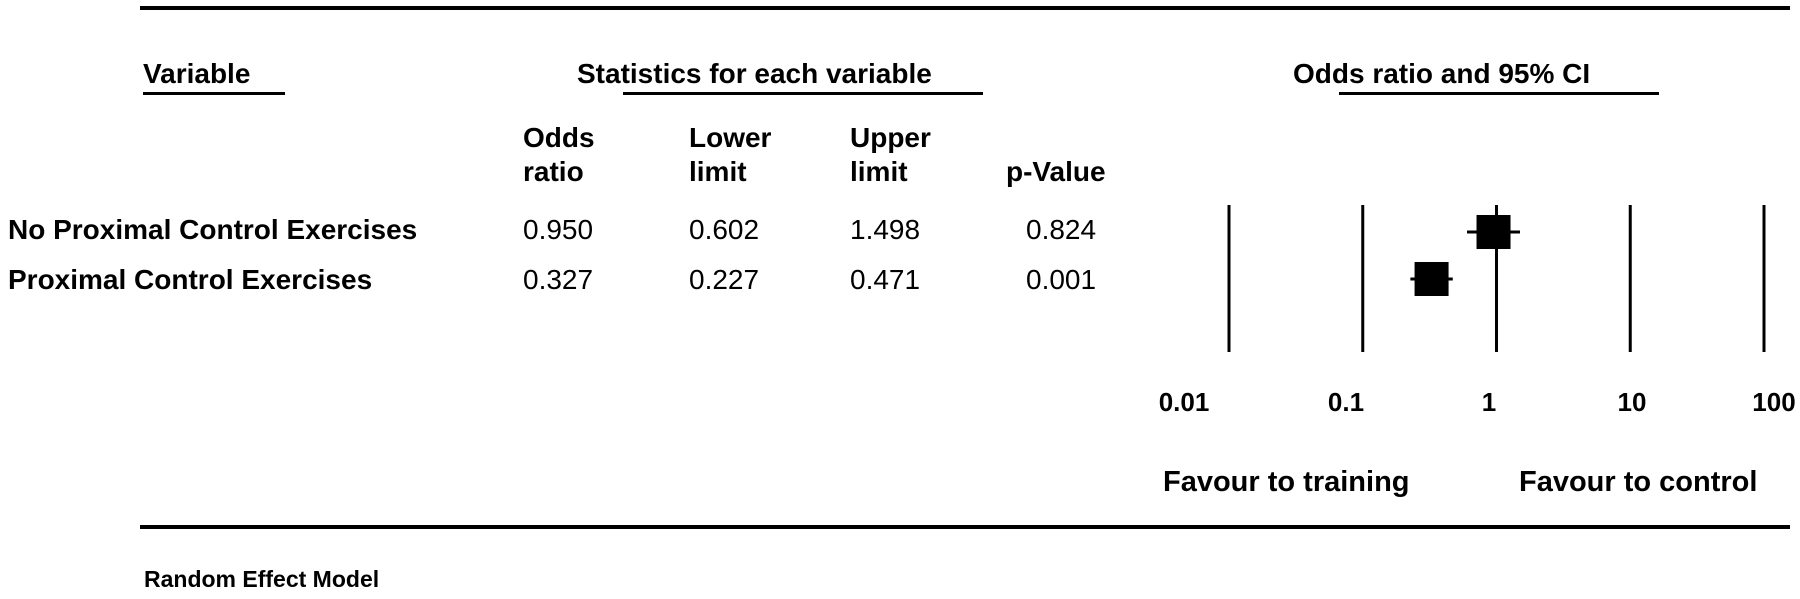  I want to click on row-label: No Proximal Control Exercises, so click(213, 229).